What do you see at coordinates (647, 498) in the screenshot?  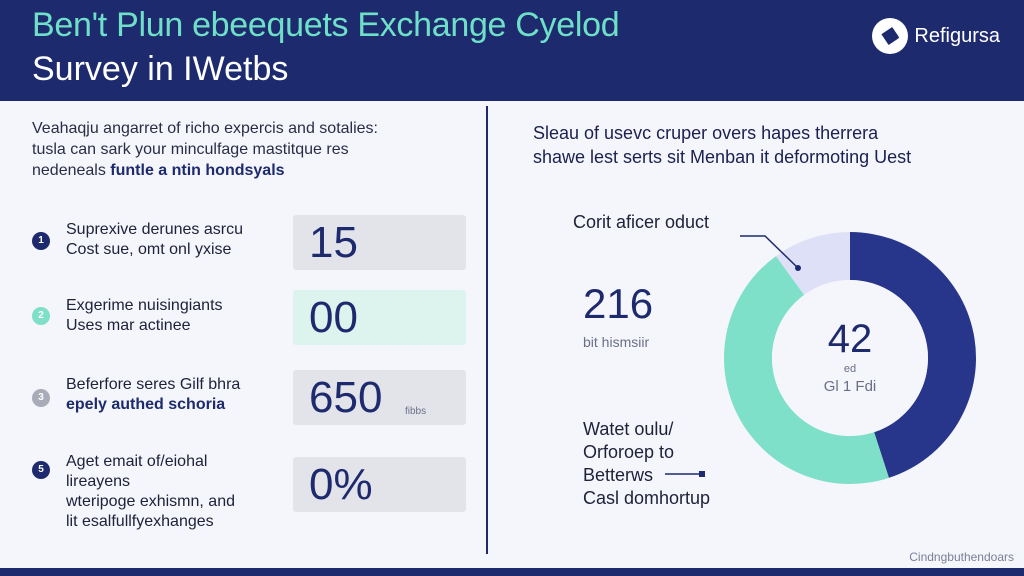 I see `legend-line: Casl domhortup` at bounding box center [647, 498].